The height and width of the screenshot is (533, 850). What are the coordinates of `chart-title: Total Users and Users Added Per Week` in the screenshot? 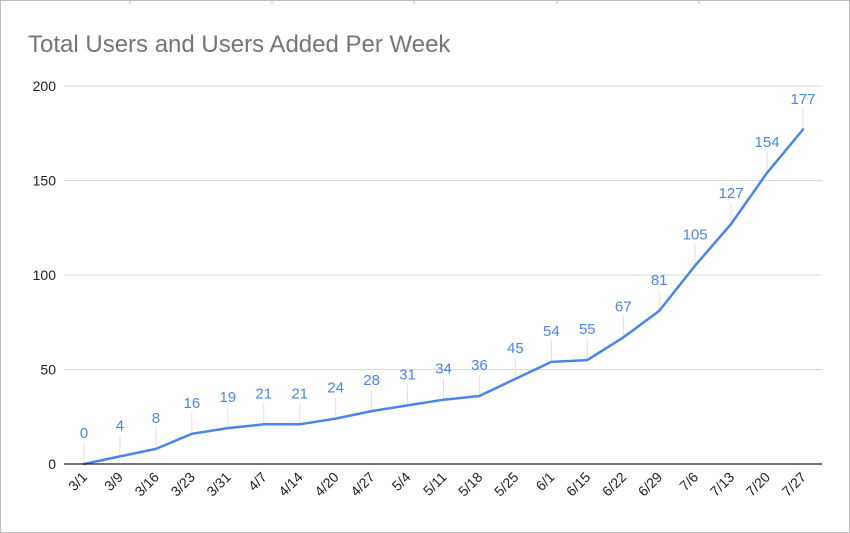 It's located at (239, 44).